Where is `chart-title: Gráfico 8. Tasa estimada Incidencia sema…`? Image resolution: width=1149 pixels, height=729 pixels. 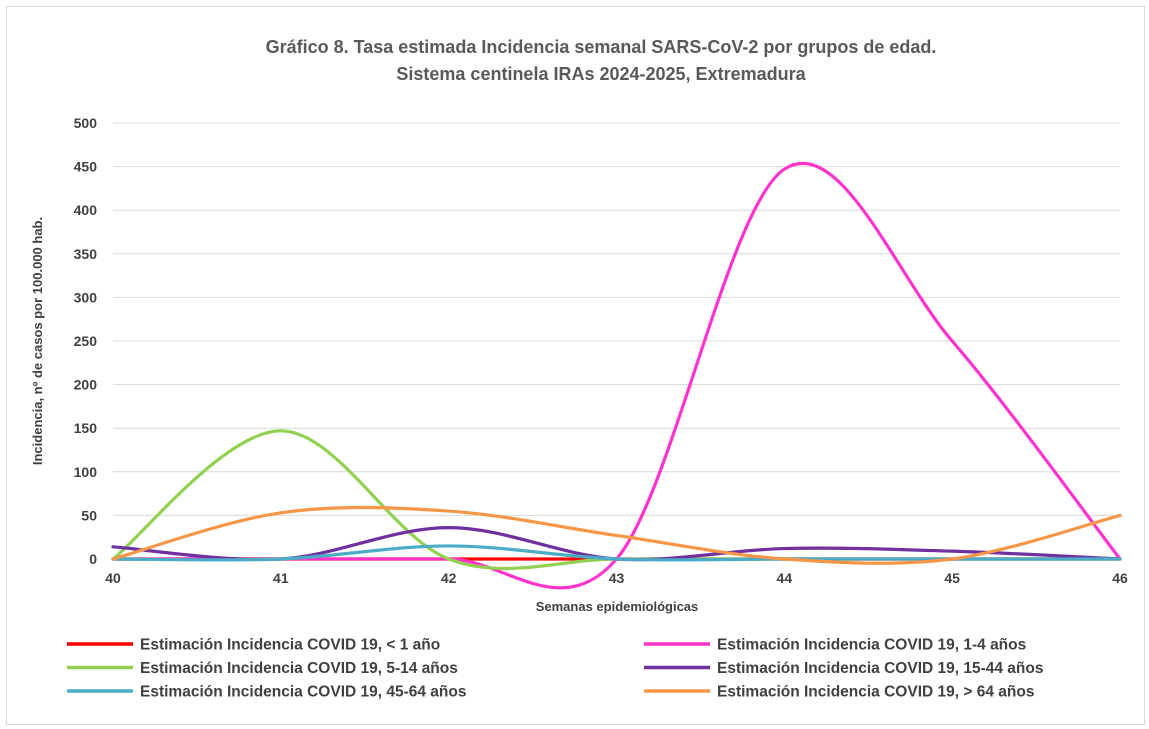 chart-title: Gráfico 8. Tasa estimada Incidencia sema… is located at coordinates (601, 47).